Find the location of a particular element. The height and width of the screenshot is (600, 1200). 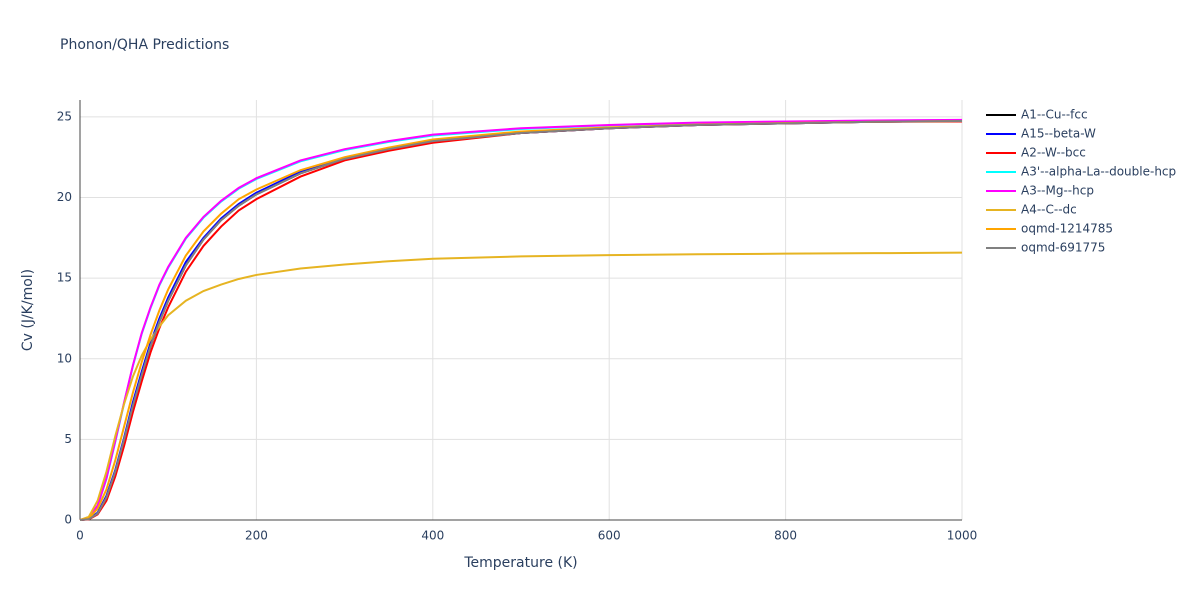

chart-title: Phonon/QHA Predictions is located at coordinates (144, 45).